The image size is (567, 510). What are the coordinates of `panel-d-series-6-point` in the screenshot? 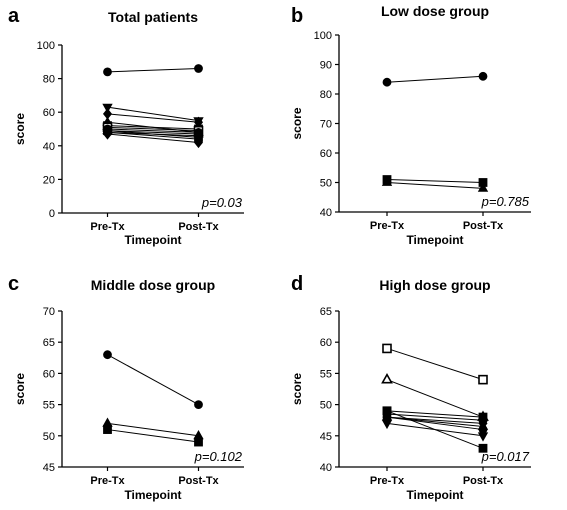 It's located at (483, 429).